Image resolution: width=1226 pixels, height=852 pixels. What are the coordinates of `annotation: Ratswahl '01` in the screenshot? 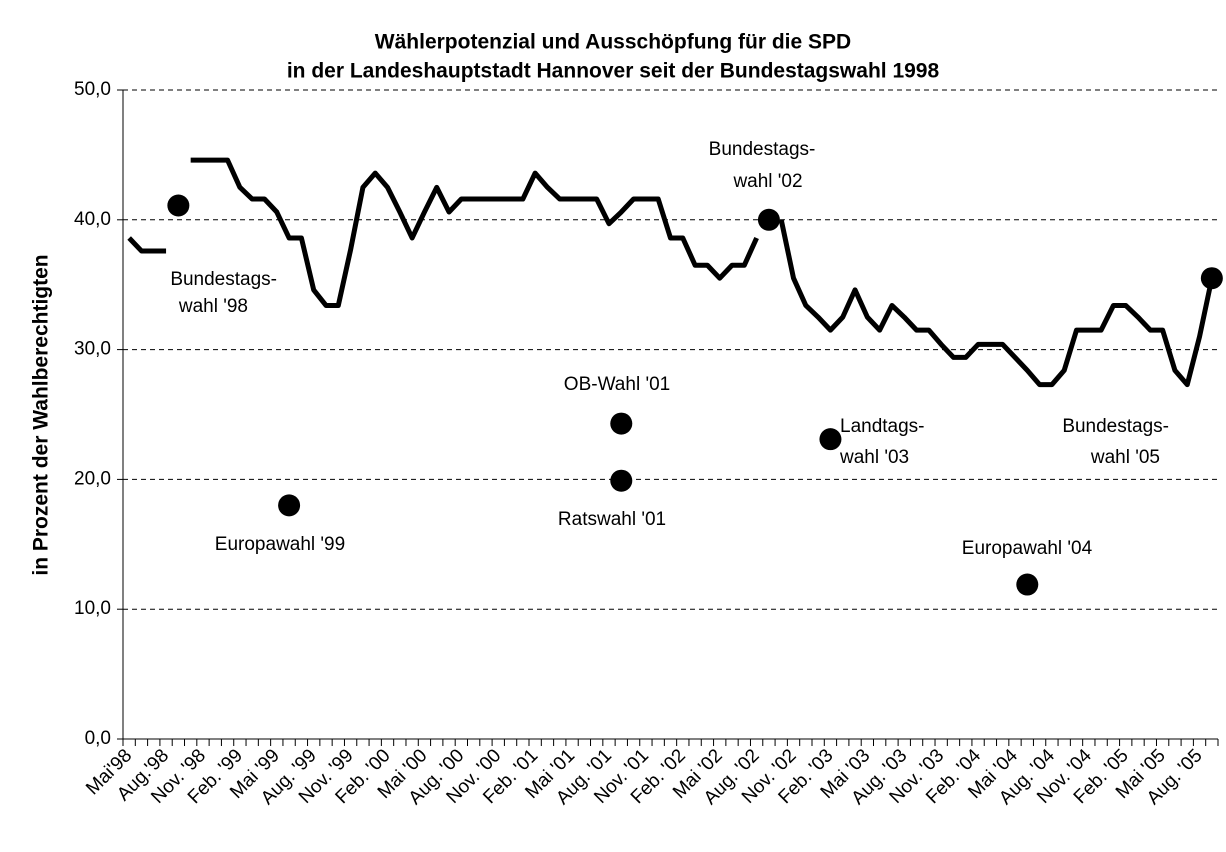 It's located at (612, 519).